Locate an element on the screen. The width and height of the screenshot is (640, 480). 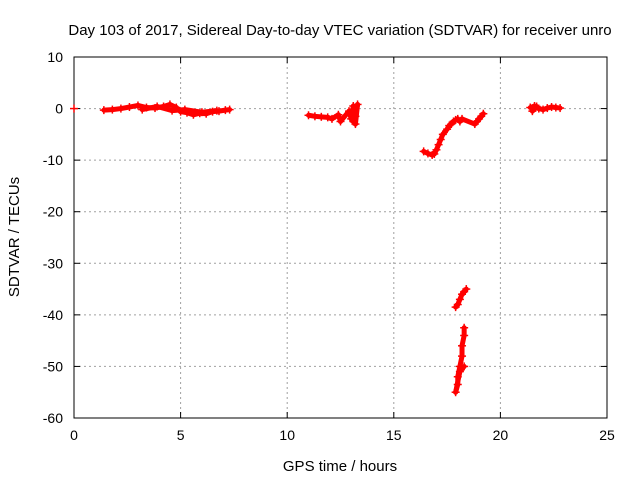
y-tick-label: 10 is located at coordinates (55, 57).